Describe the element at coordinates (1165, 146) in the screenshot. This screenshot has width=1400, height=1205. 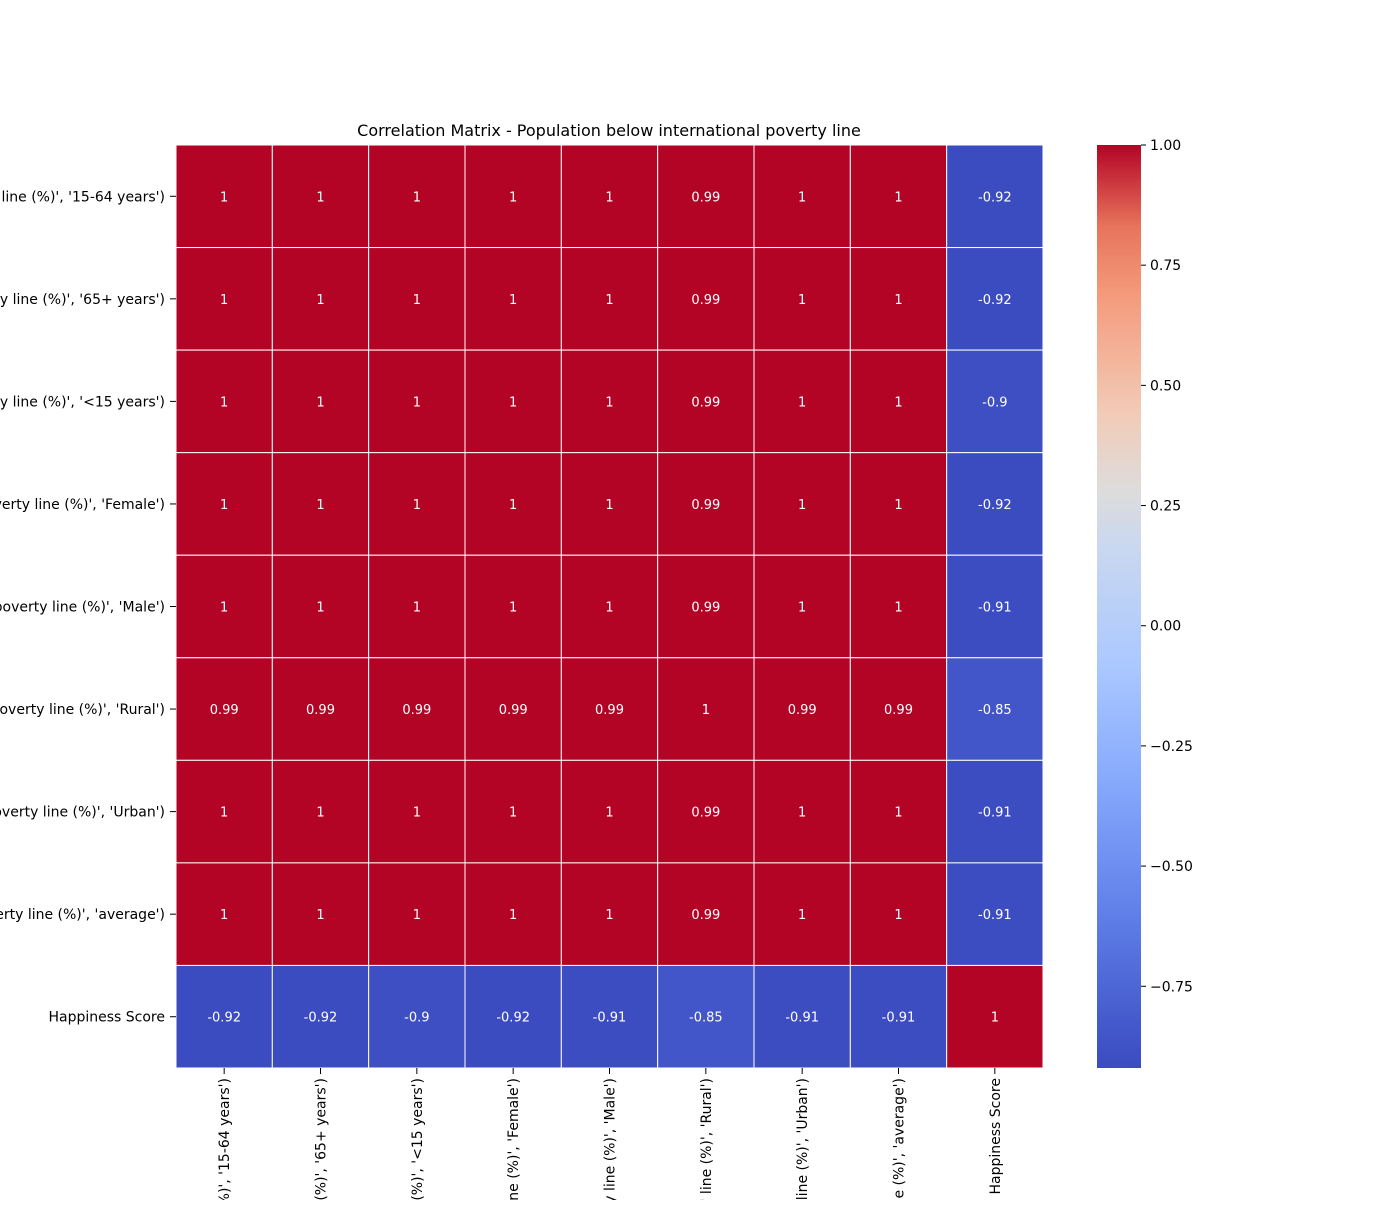
I see `colorbar-tick-label: 1.00` at that location.